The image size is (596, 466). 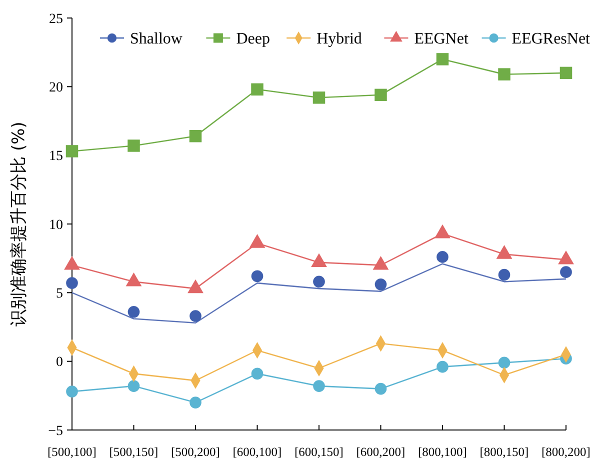 What do you see at coordinates (19, 224) in the screenshot?
I see `y-axis-title: 识别准确率提升百分比 (%)` at bounding box center [19, 224].